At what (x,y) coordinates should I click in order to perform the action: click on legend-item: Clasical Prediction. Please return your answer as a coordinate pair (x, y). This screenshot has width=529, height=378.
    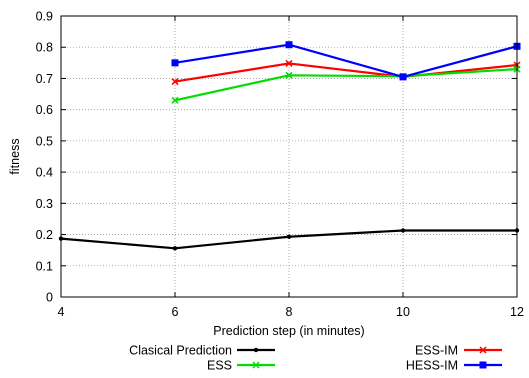
    Looking at the image, I should click on (202, 351).